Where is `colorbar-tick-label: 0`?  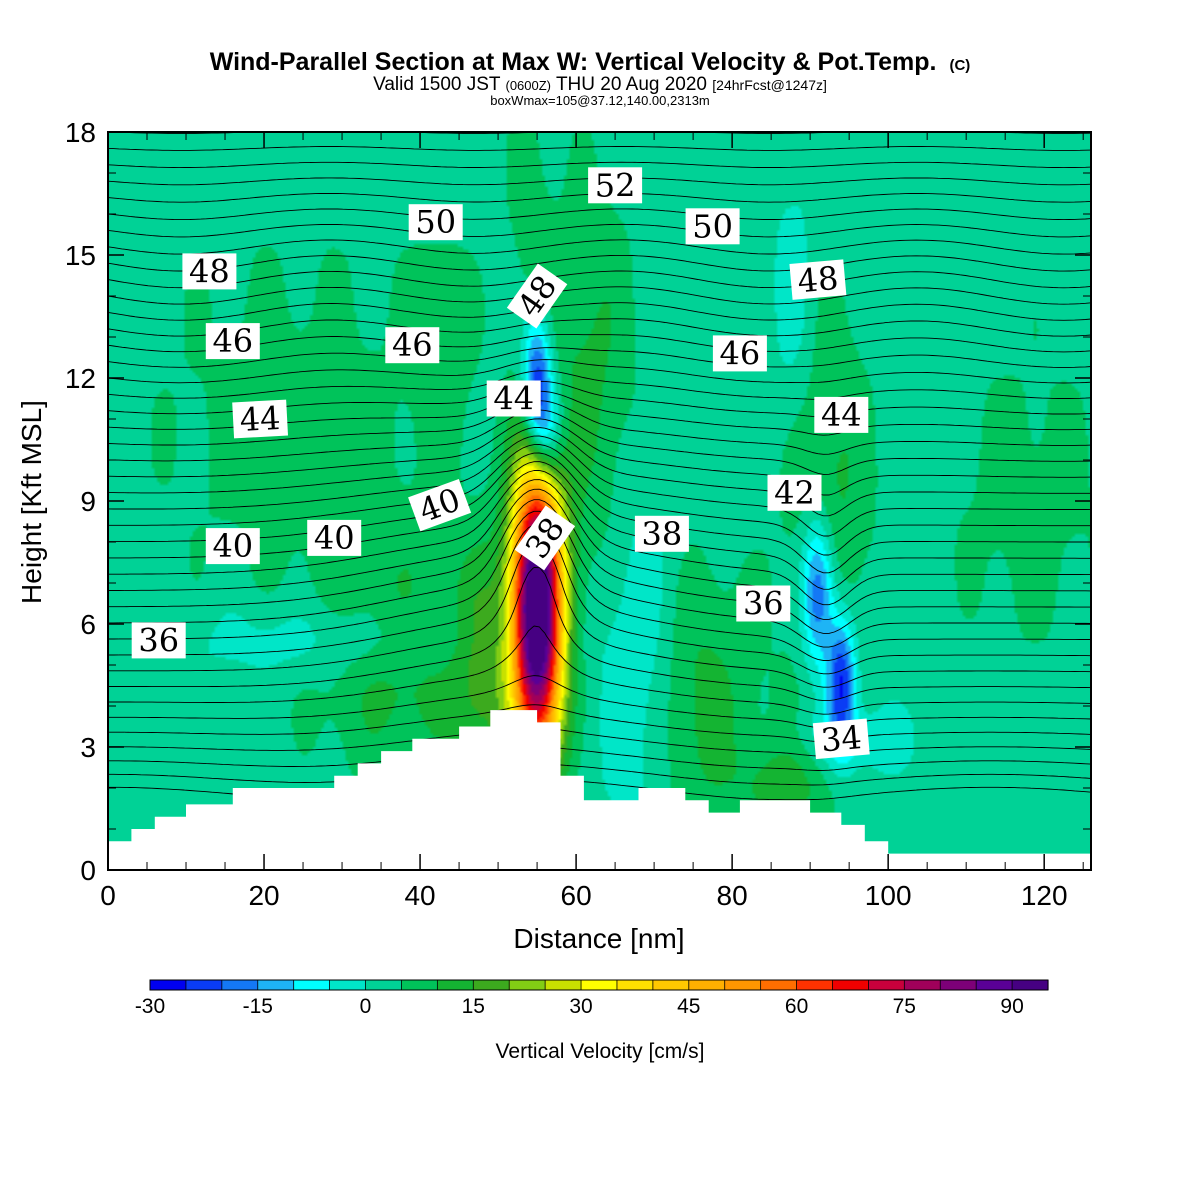
colorbar-tick-label: 0 is located at coordinates (366, 1006).